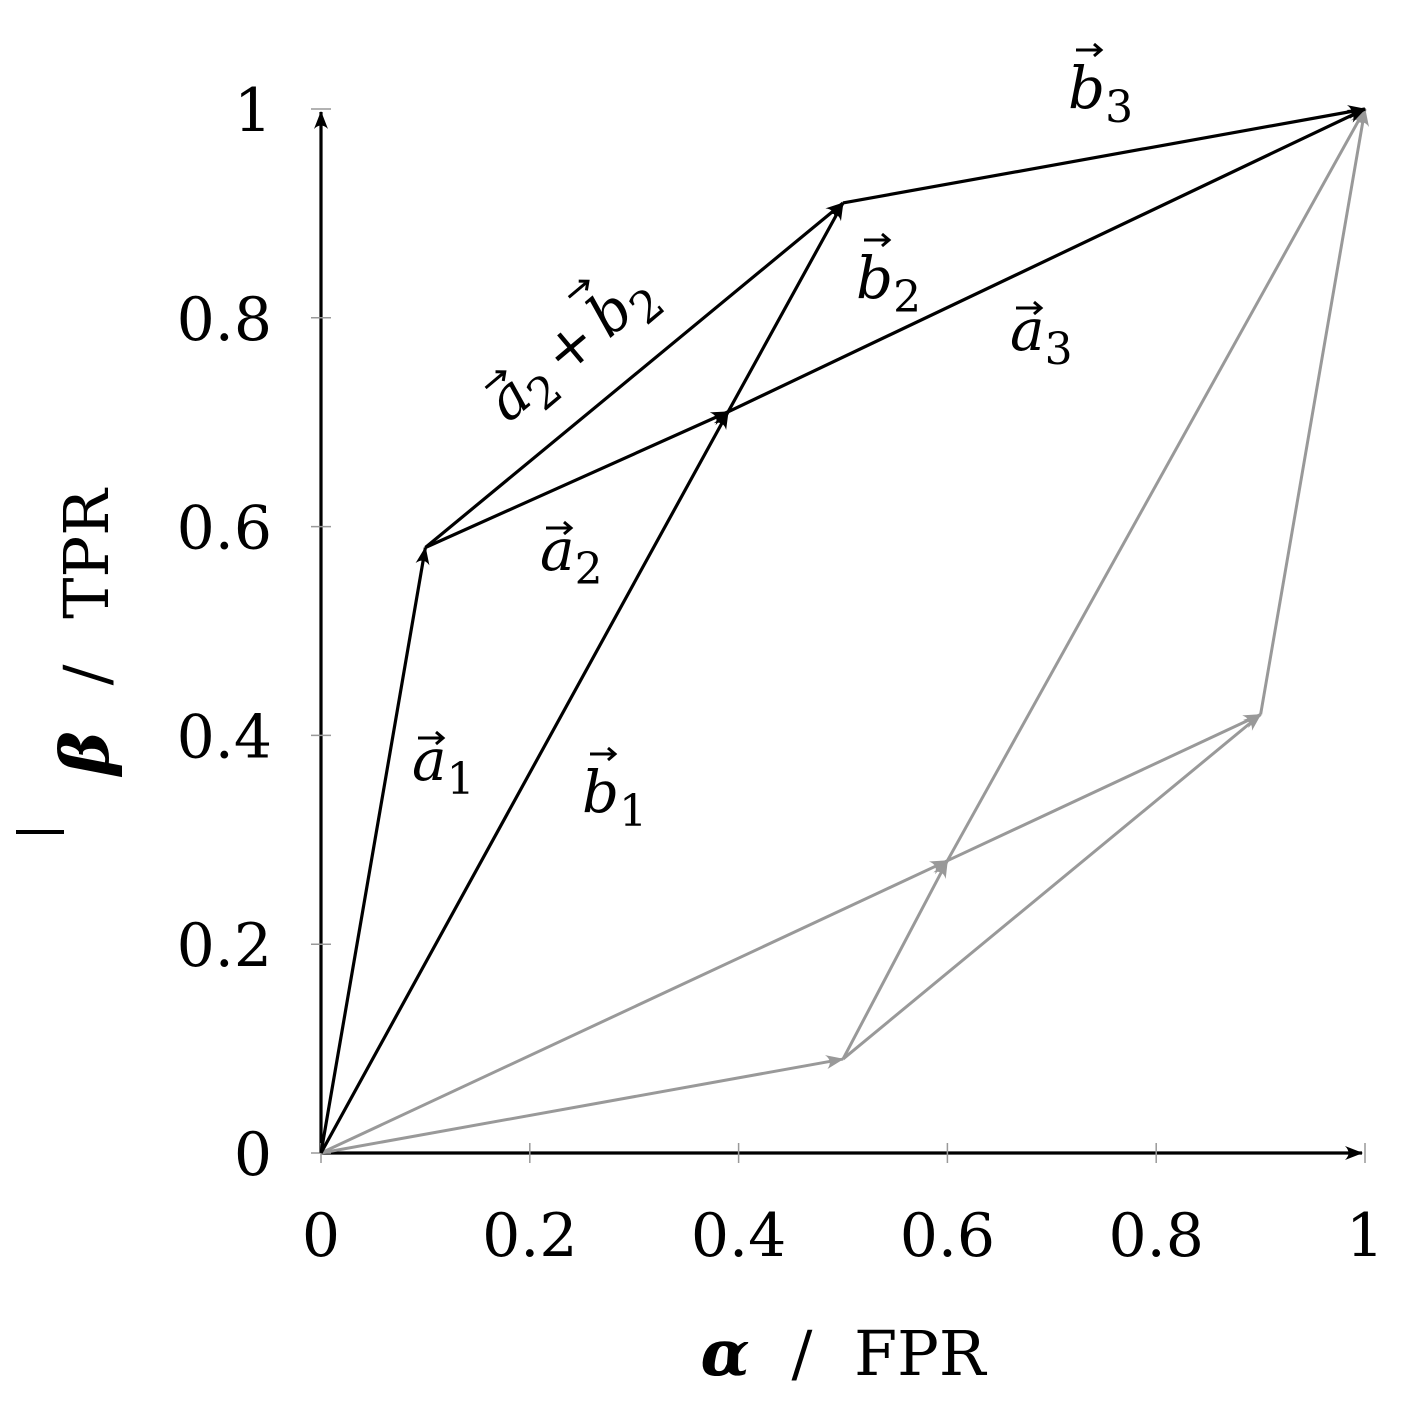 This screenshot has width=1408, height=1404. I want to click on vector-b1r, so click(634, 1007).